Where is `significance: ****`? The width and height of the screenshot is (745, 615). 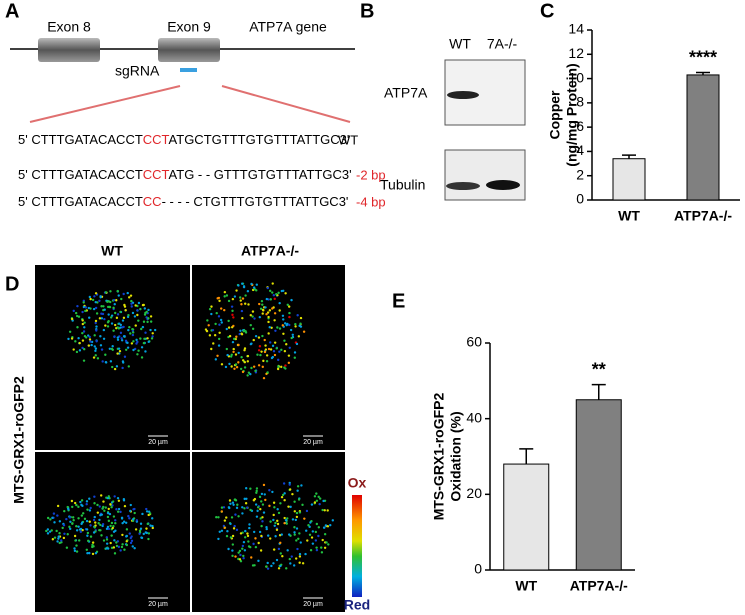
significance: **** is located at coordinates (703, 57).